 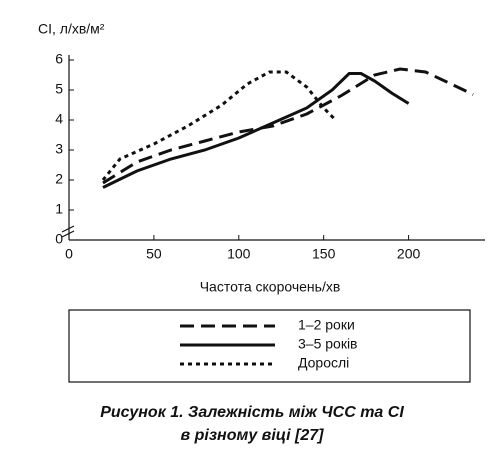 I want to click on y-tick-label: 0, so click(x=59, y=239).